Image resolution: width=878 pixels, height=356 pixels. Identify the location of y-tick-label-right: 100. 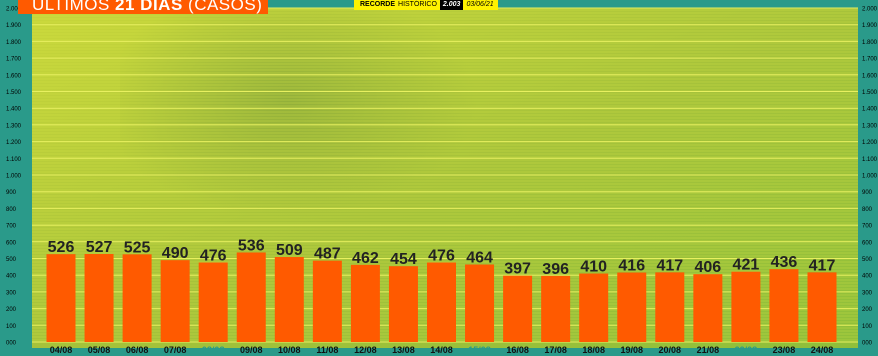
(867, 327).